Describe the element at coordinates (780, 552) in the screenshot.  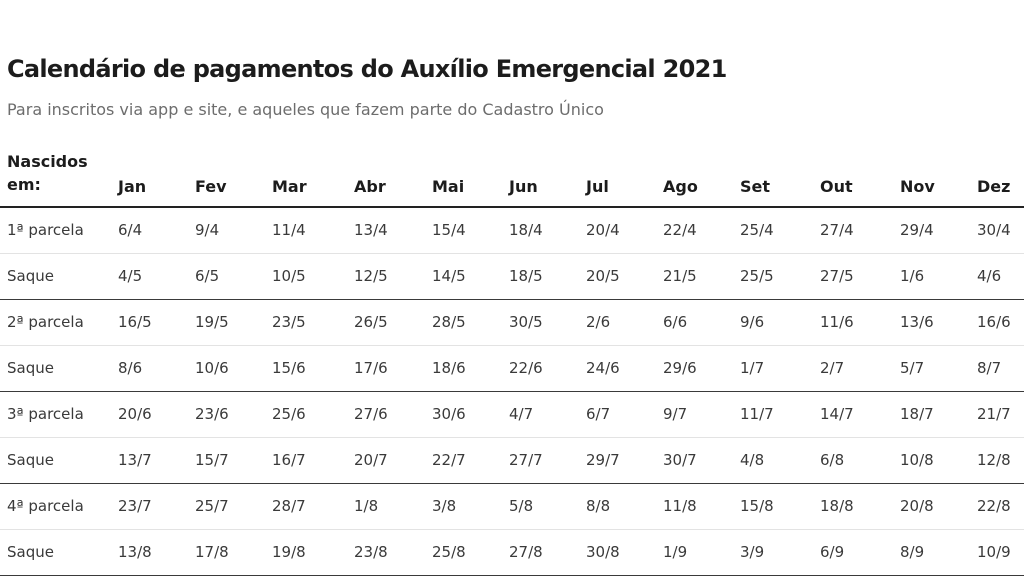
I see `date-cell: 3/9` at that location.